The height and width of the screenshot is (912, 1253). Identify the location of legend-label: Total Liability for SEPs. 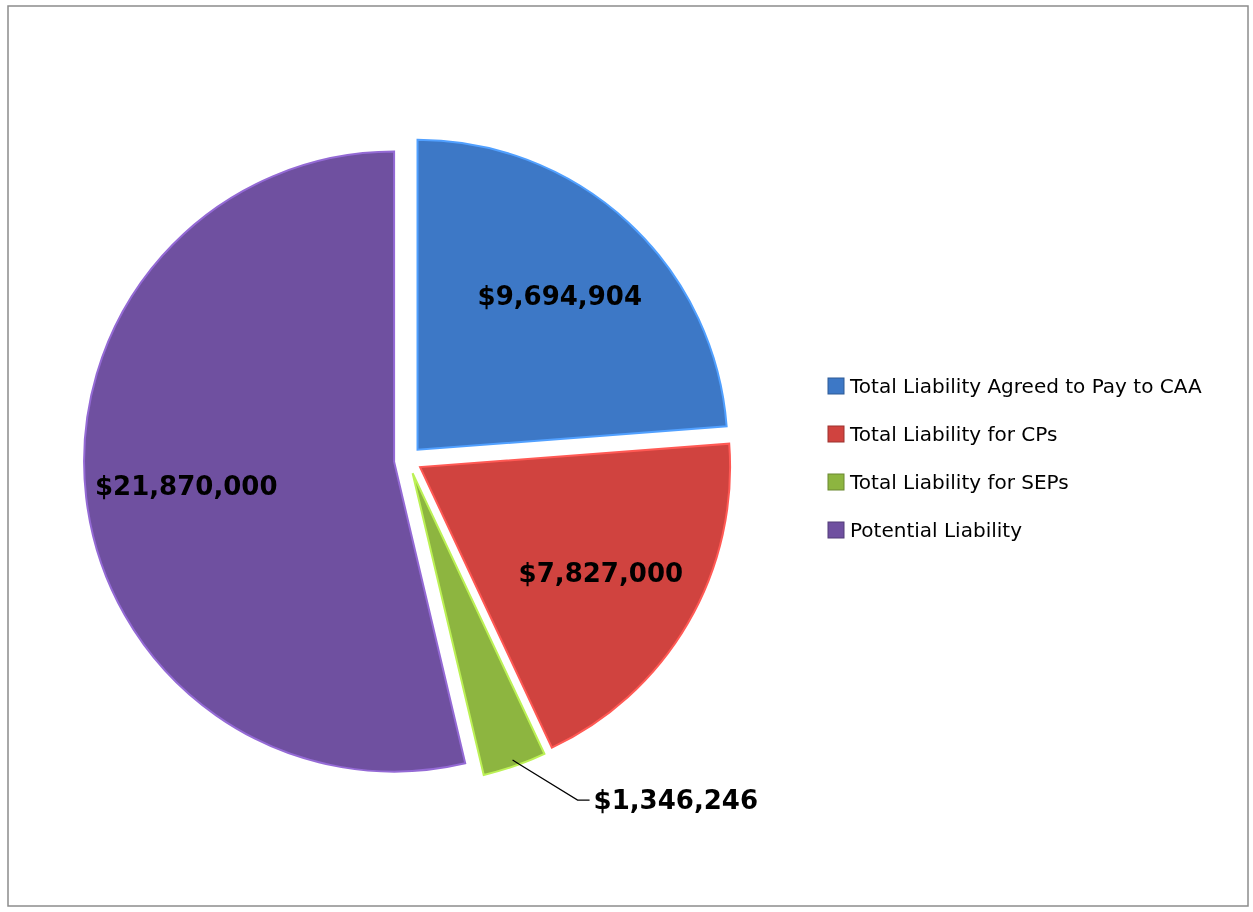
(959, 482).